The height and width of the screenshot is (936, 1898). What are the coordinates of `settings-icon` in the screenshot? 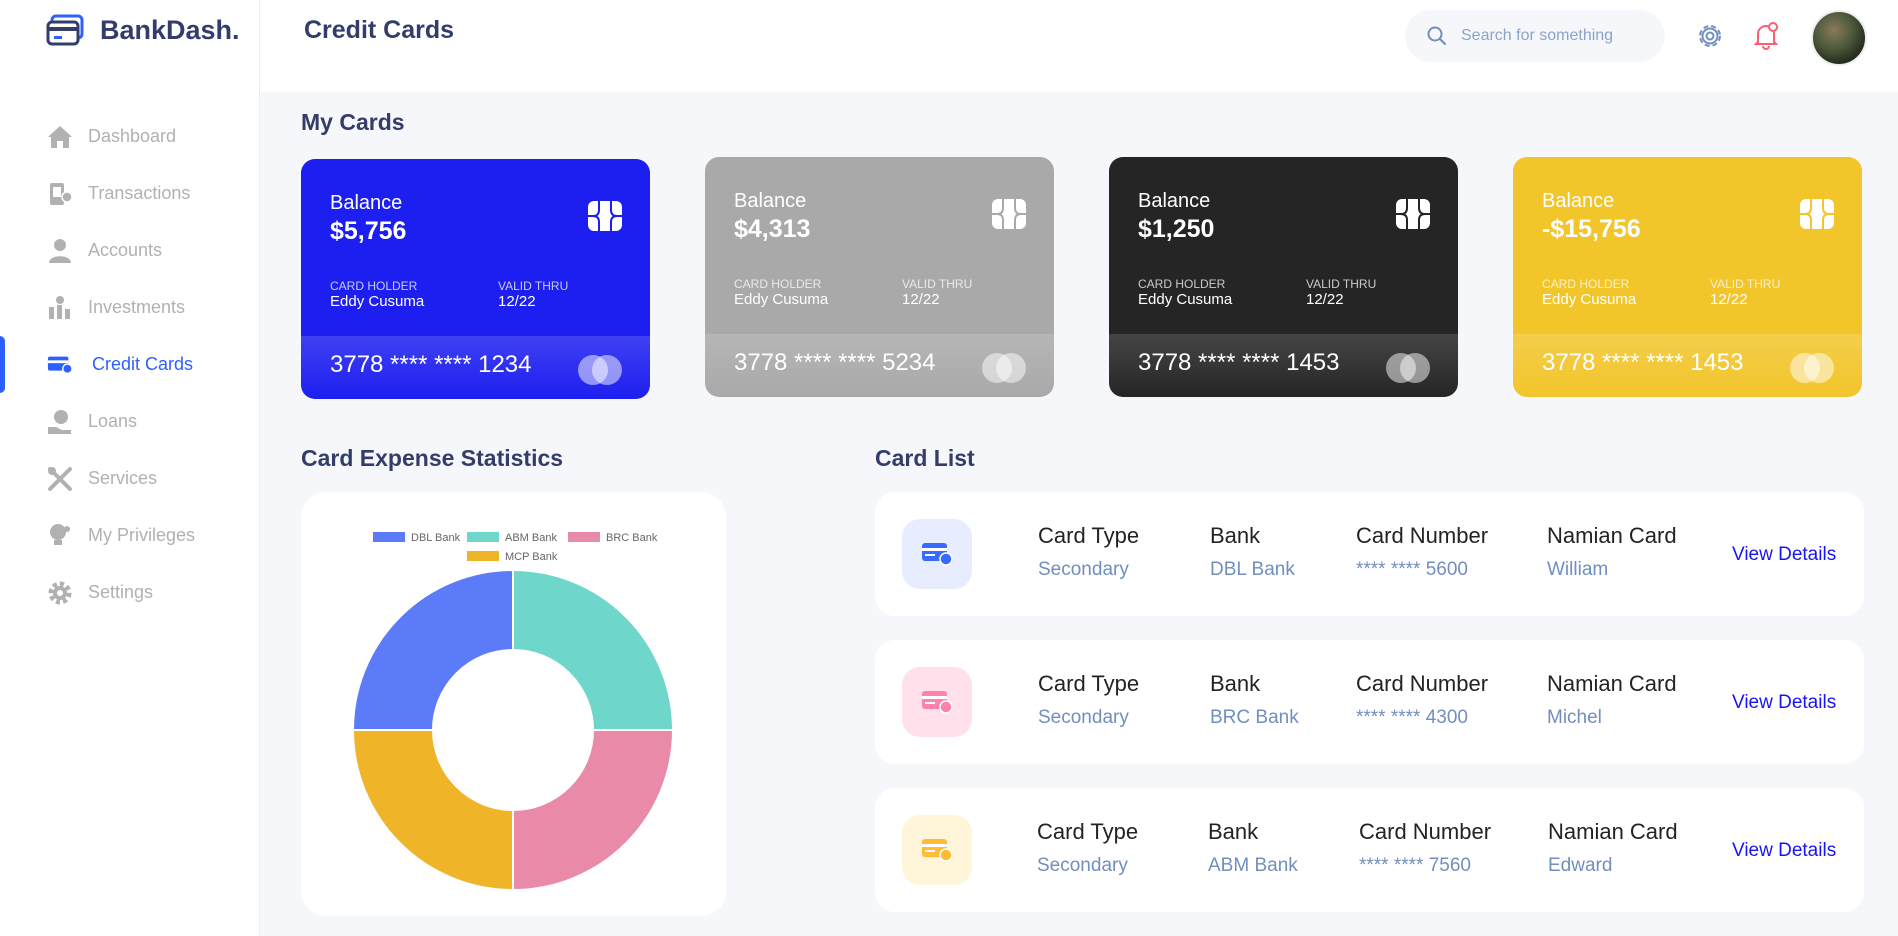 It's located at (60, 593).